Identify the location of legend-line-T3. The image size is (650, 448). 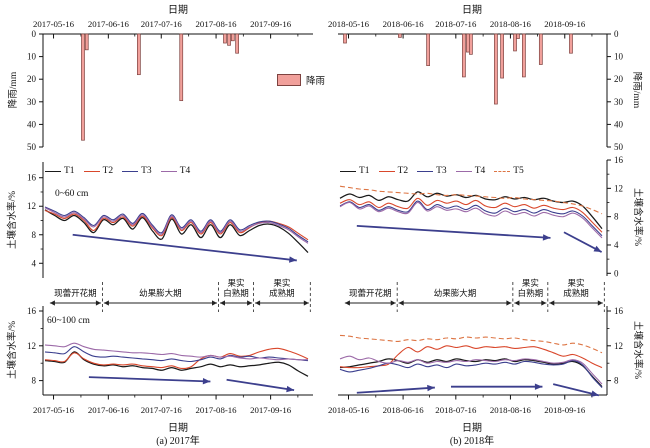
(130, 171).